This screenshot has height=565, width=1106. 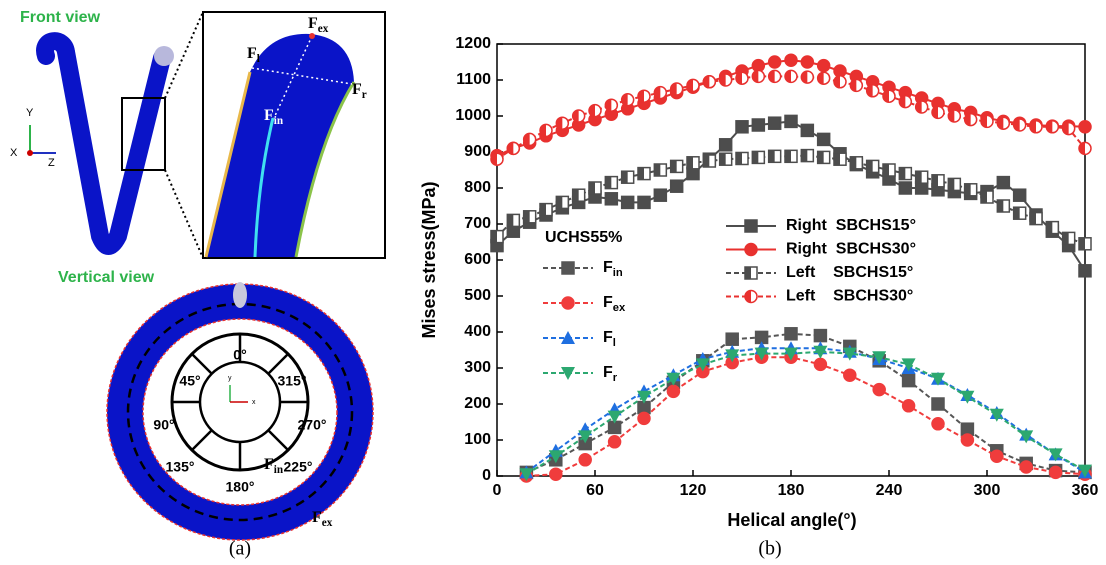 What do you see at coordinates (264, 187) in the screenshot?
I see `edge-inner` at bounding box center [264, 187].